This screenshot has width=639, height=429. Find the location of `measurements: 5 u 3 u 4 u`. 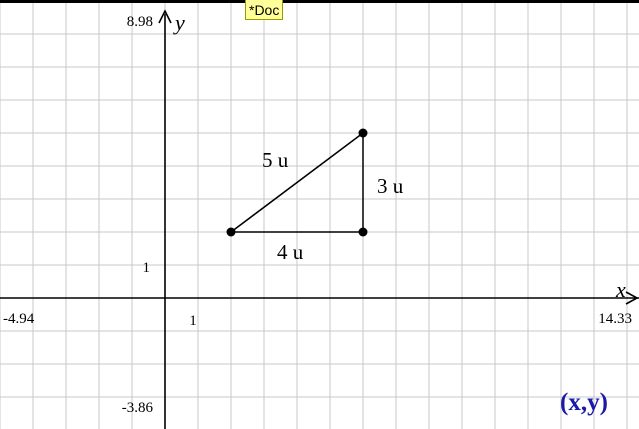

measurements: 5 u 3 u 4 u is located at coordinates (333, 206).